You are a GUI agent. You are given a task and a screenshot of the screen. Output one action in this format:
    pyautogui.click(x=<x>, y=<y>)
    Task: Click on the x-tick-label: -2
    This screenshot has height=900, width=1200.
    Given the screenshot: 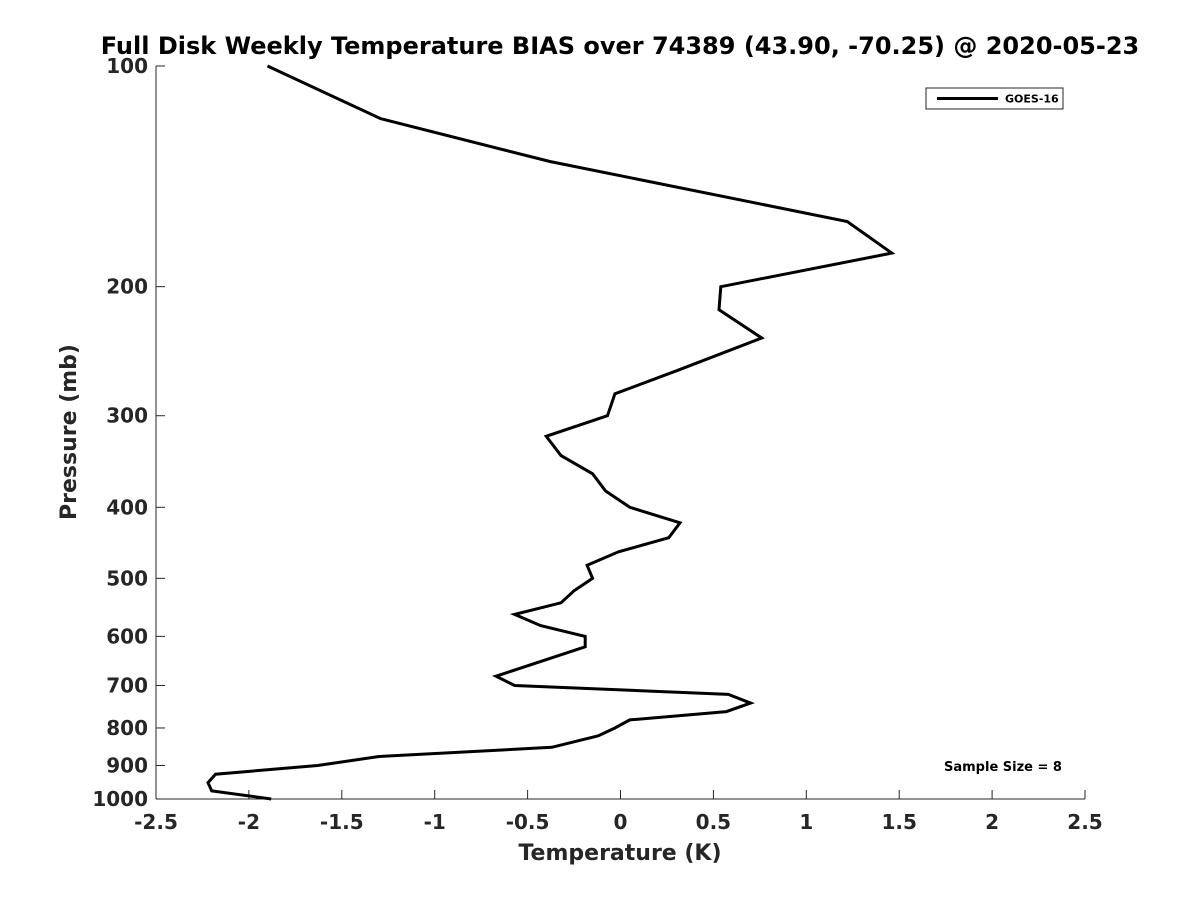 What is the action you would take?
    pyautogui.click(x=249, y=822)
    